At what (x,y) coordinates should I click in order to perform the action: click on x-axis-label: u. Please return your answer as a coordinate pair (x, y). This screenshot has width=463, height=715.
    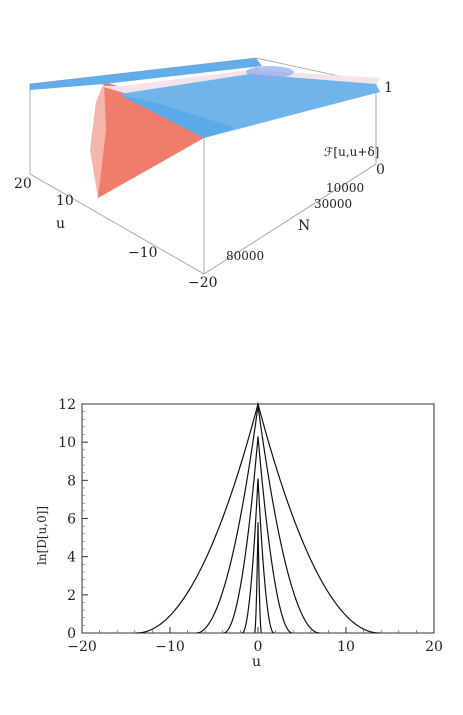
    Looking at the image, I should click on (256, 662).